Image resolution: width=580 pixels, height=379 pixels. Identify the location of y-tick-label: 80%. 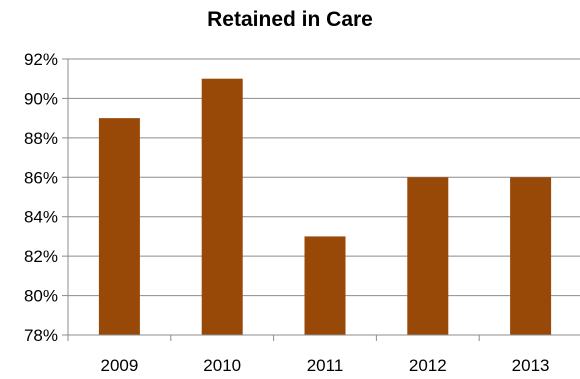
(41, 296).